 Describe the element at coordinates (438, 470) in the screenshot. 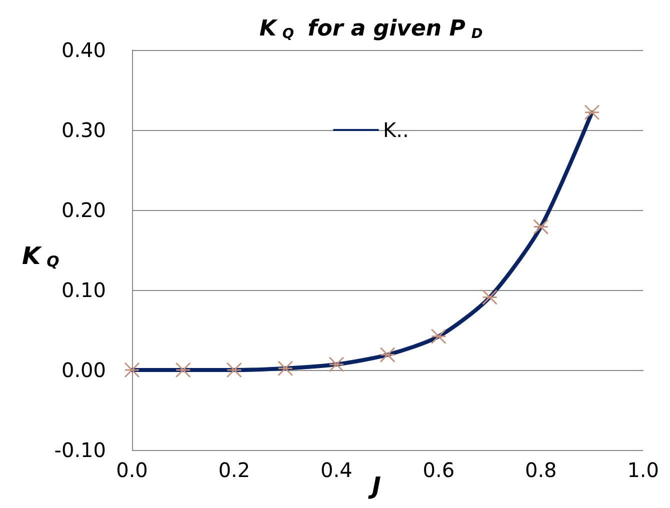

I see `x-tick-label: 0.6` at that location.